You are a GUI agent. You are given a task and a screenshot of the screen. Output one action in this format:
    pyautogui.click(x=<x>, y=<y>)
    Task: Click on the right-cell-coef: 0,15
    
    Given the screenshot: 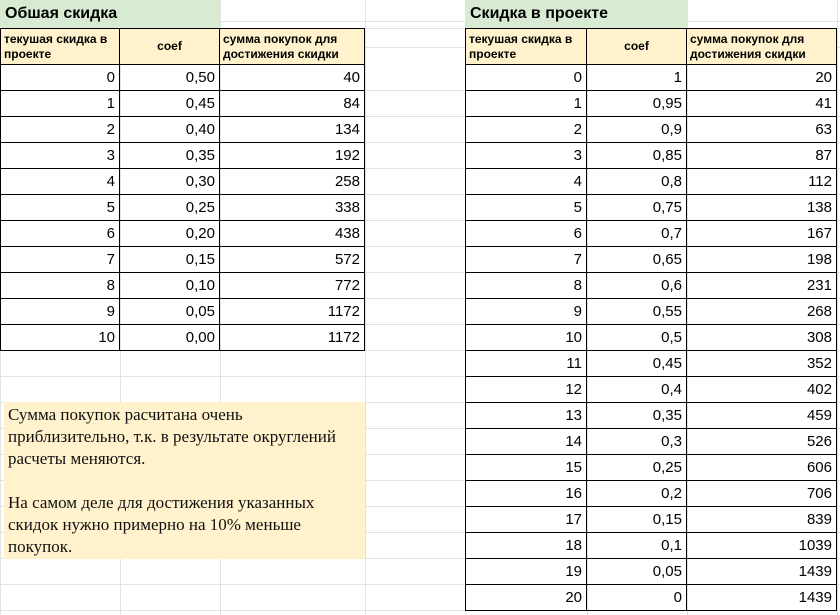 What is the action you would take?
    pyautogui.click(x=637, y=520)
    